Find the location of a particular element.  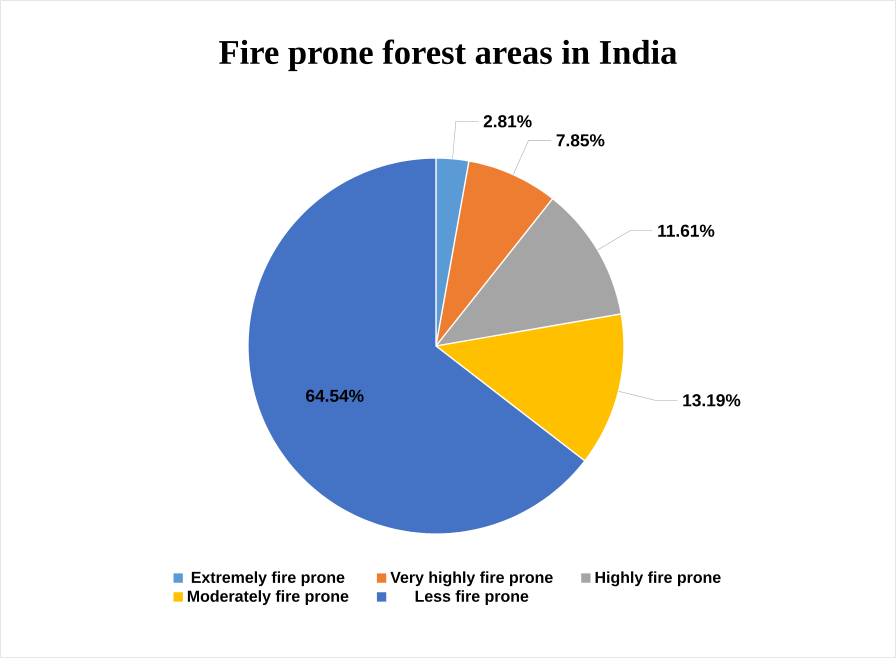

data-label: 7.85% is located at coordinates (580, 140).